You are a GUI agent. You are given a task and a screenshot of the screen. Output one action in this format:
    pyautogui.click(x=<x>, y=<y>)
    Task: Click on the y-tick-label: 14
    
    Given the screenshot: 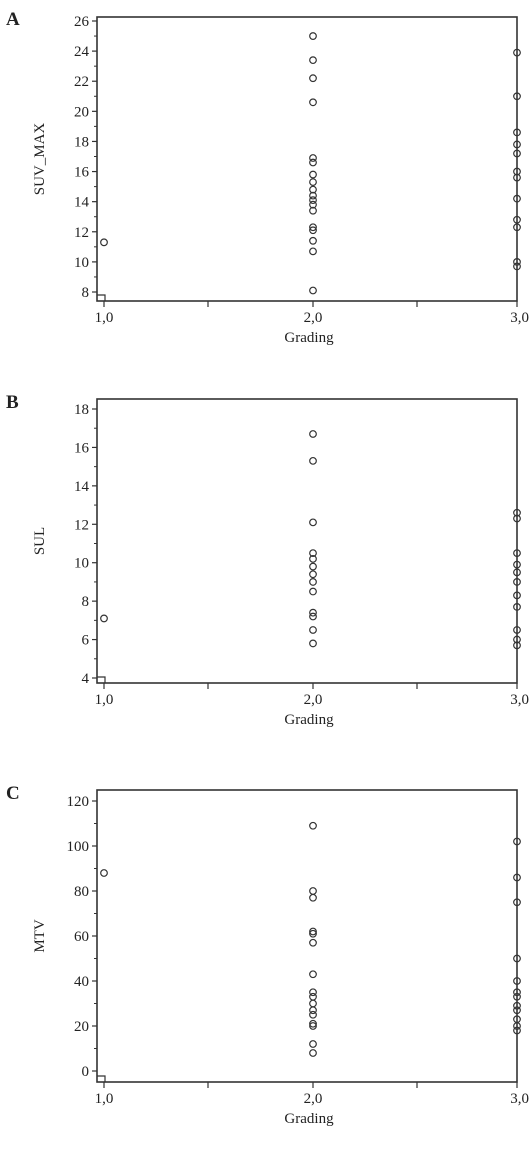 What is the action you would take?
    pyautogui.click(x=82, y=203)
    